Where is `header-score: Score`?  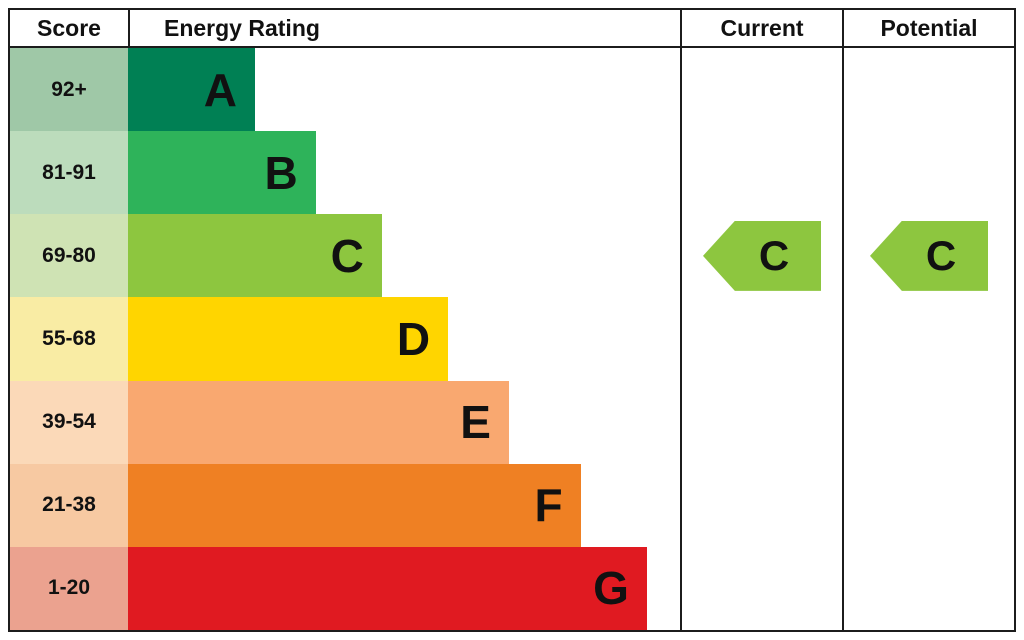 header-score: Score is located at coordinates (69, 29).